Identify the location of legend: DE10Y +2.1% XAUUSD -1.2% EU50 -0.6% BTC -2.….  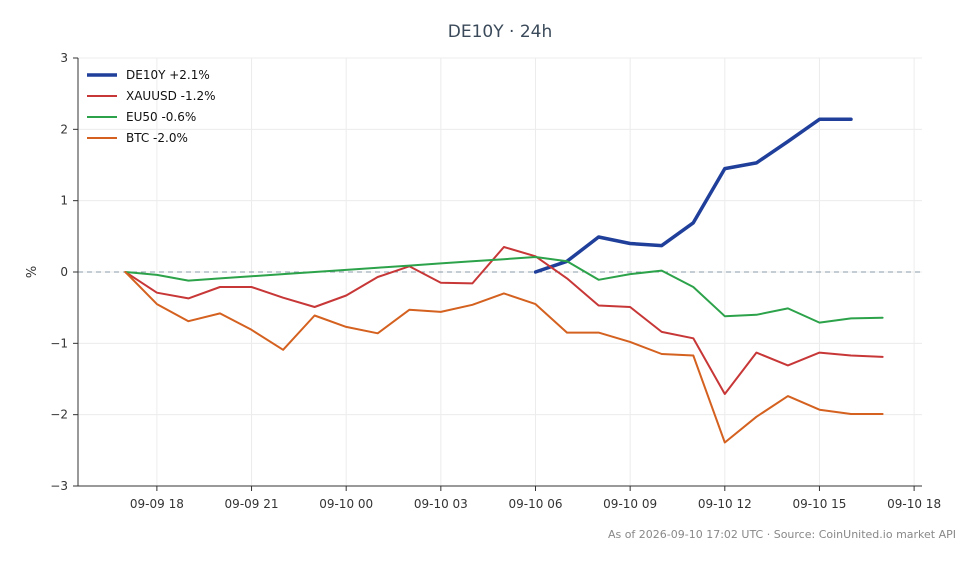
(151, 106).